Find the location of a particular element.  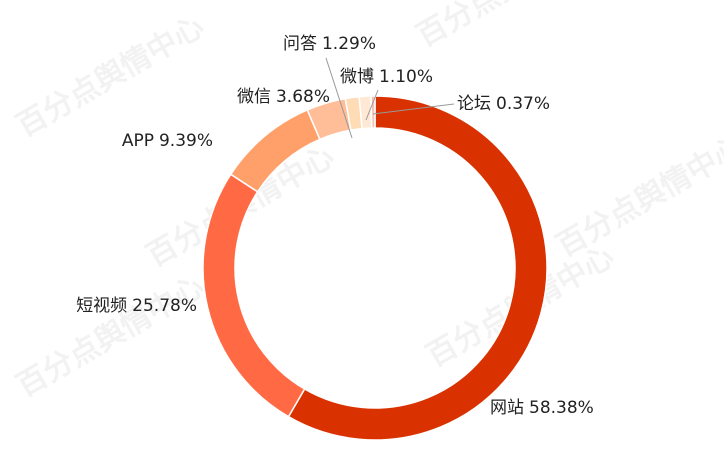

slice-label: 论坛 0.37% is located at coordinates (503, 104).